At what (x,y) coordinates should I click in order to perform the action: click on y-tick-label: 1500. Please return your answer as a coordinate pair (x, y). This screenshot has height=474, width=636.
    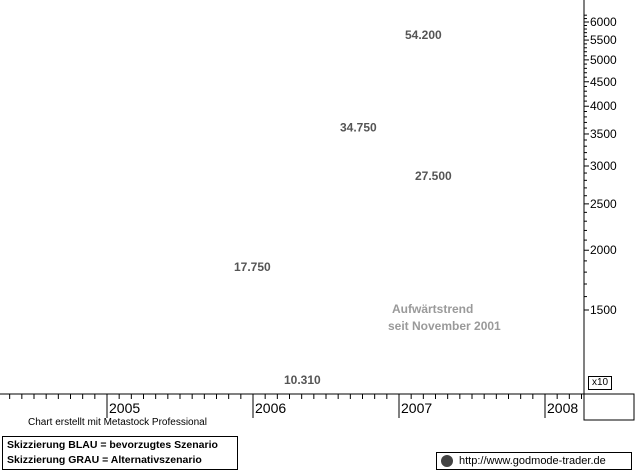
    Looking at the image, I should click on (603, 310).